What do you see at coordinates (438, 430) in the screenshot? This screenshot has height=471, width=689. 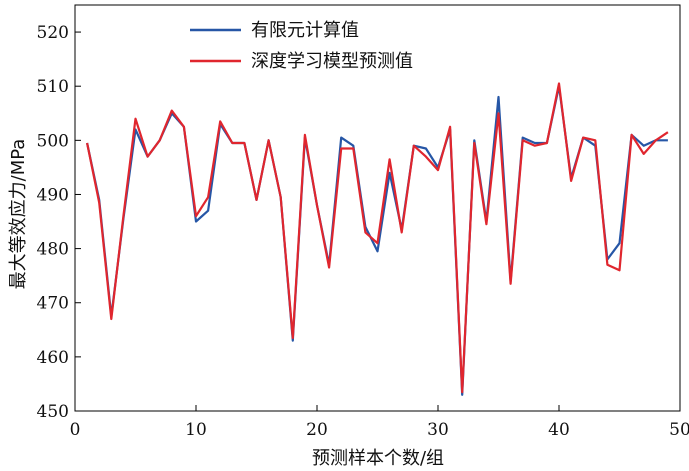 I see `x-tick-label: 30` at bounding box center [438, 430].